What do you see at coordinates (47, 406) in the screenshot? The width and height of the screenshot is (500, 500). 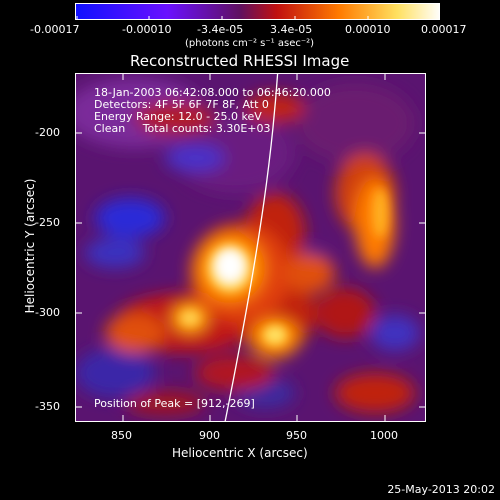 I see `y-tick-label: -350` at bounding box center [47, 406].